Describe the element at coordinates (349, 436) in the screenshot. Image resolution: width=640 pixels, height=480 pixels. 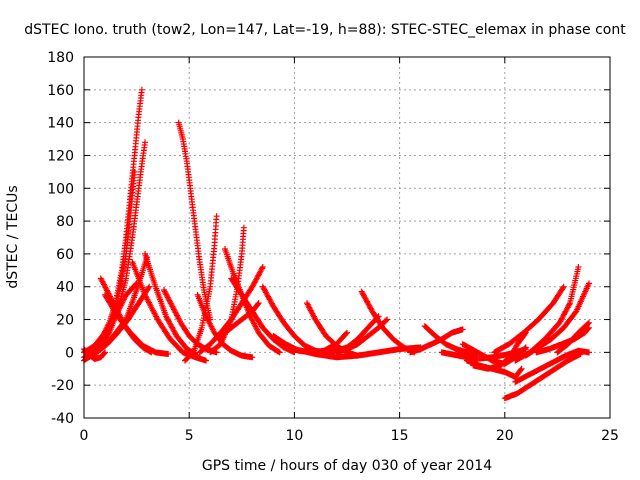
I see `x-tick-labels: 0 5 10 15 20 25` at that location.